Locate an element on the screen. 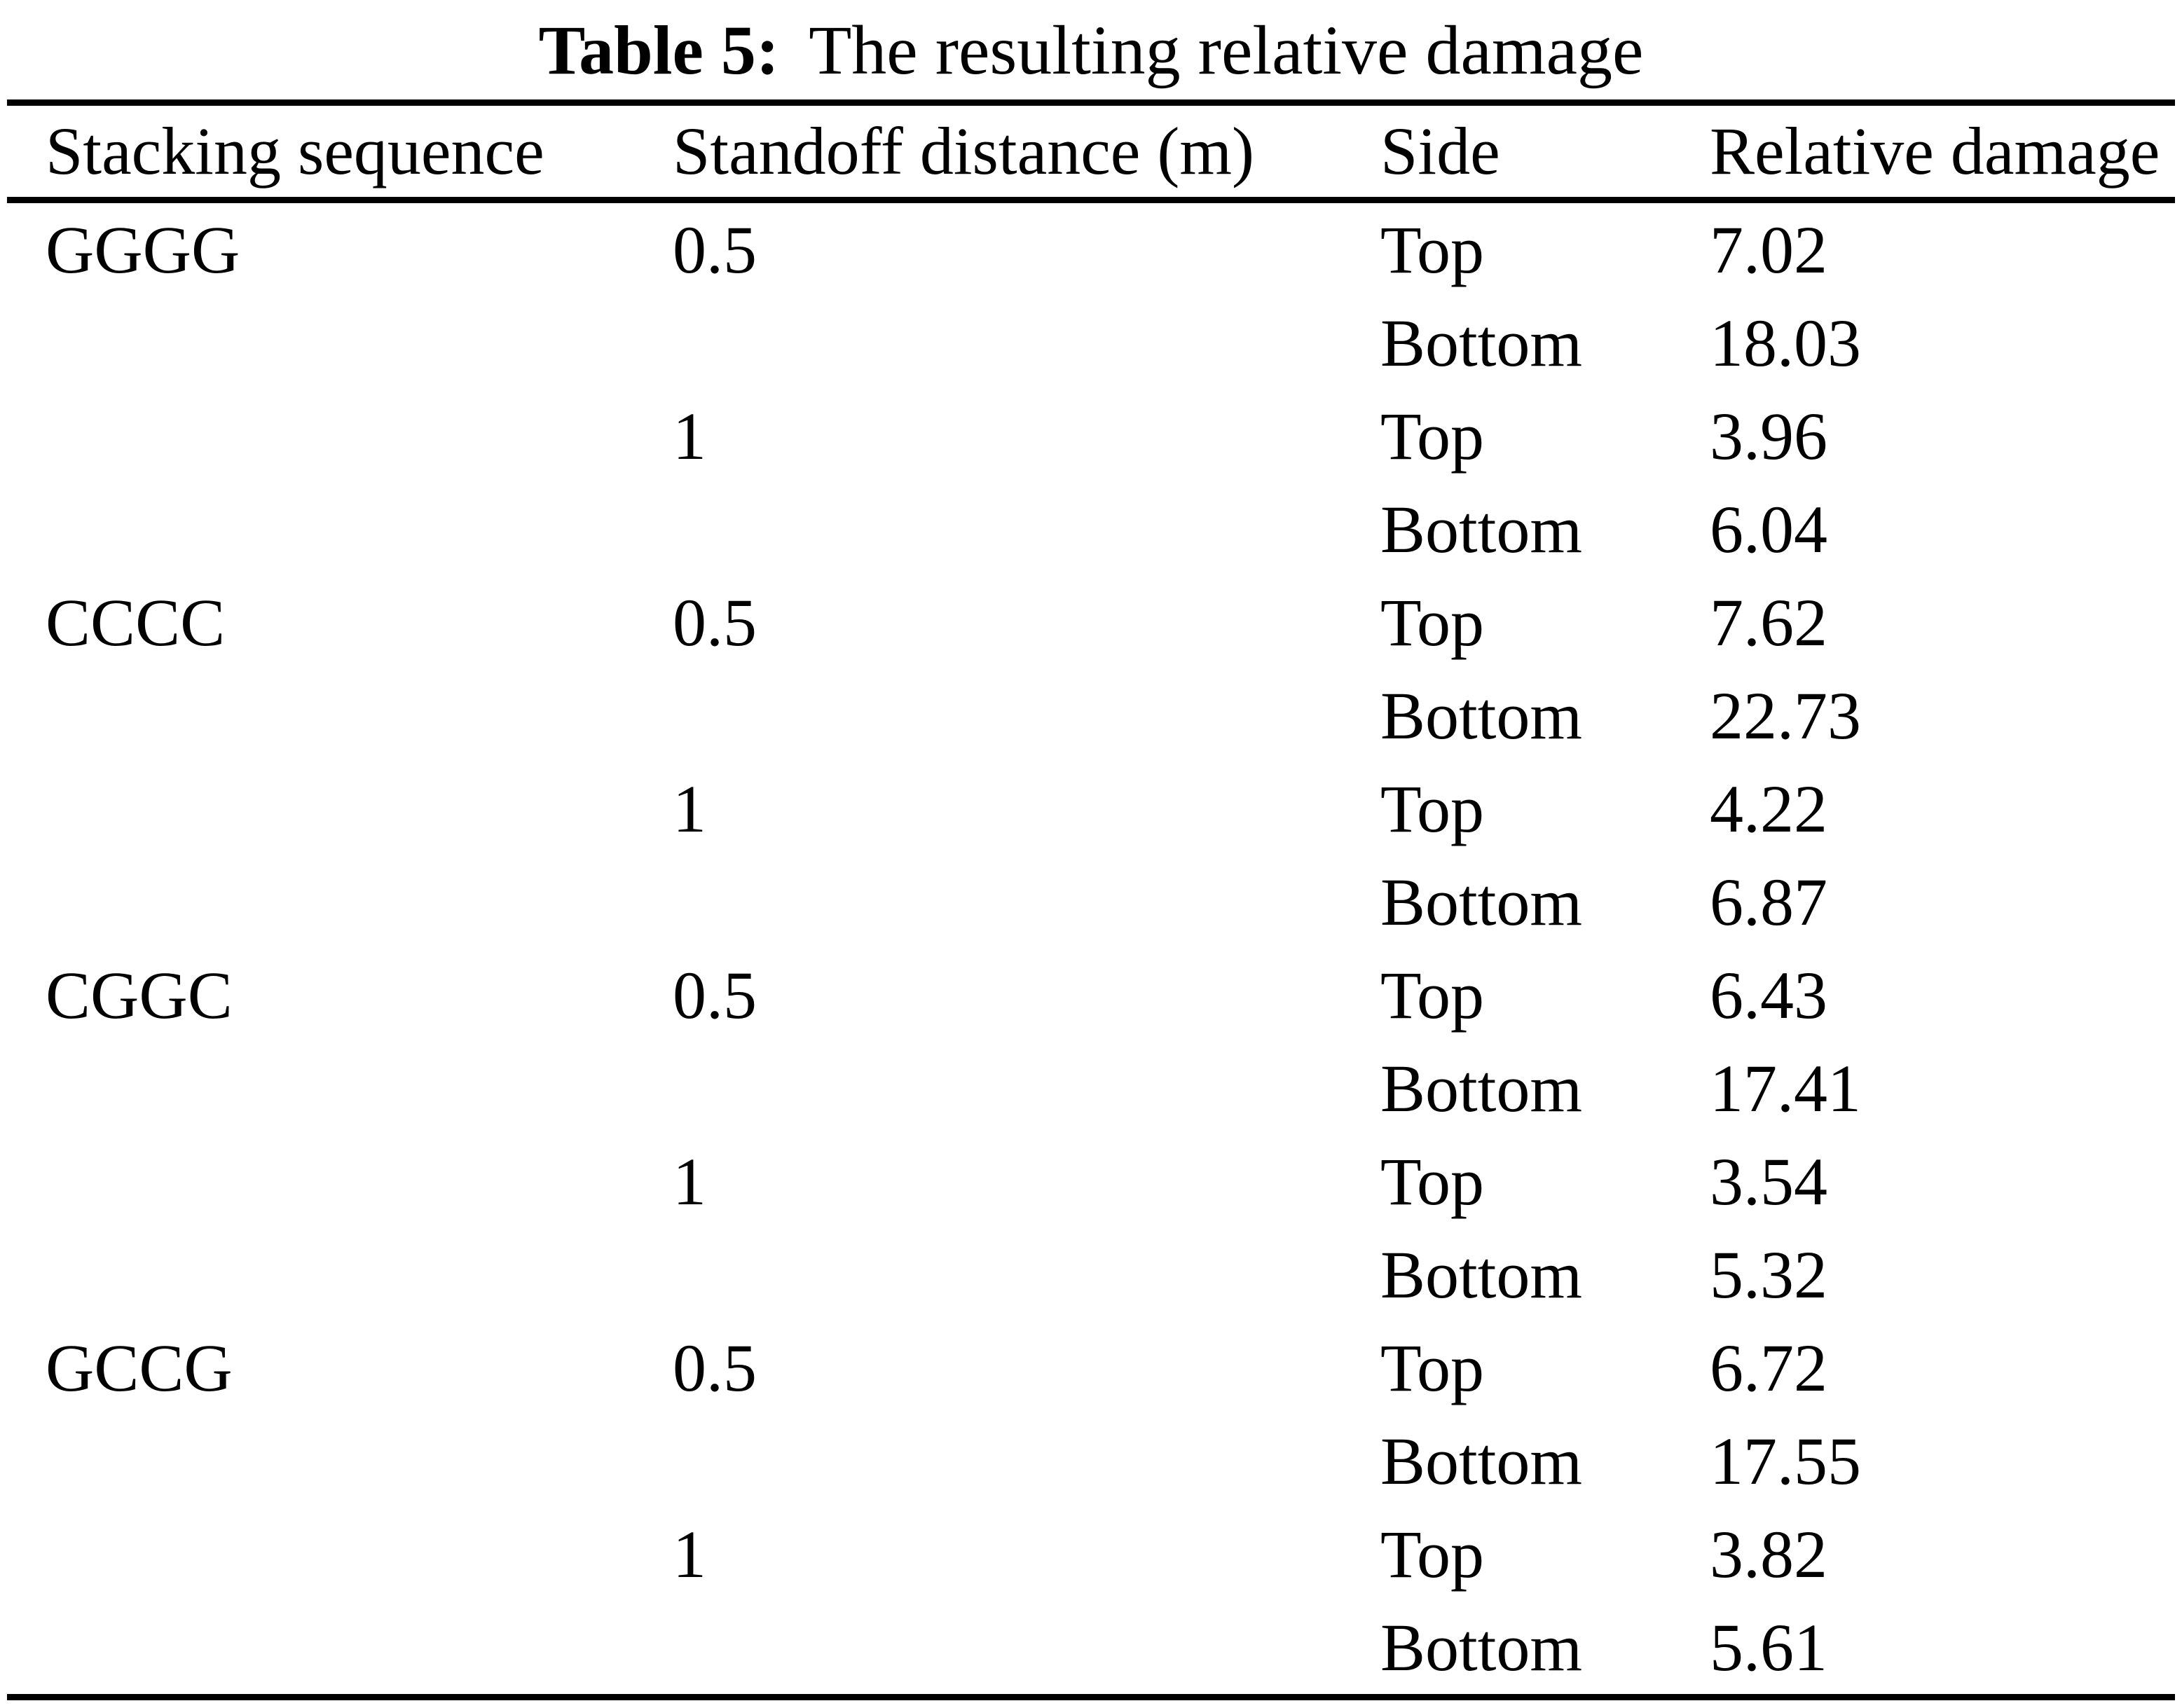 The height and width of the screenshot is (1708, 2182). cell-stacking: GGGG is located at coordinates (143, 249).